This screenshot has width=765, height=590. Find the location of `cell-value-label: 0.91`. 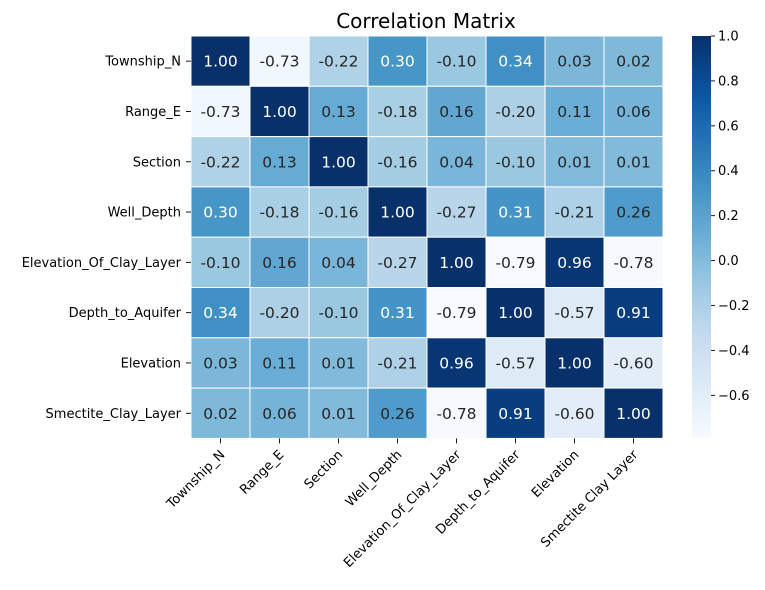

cell-value-label: 0.91 is located at coordinates (633, 313).